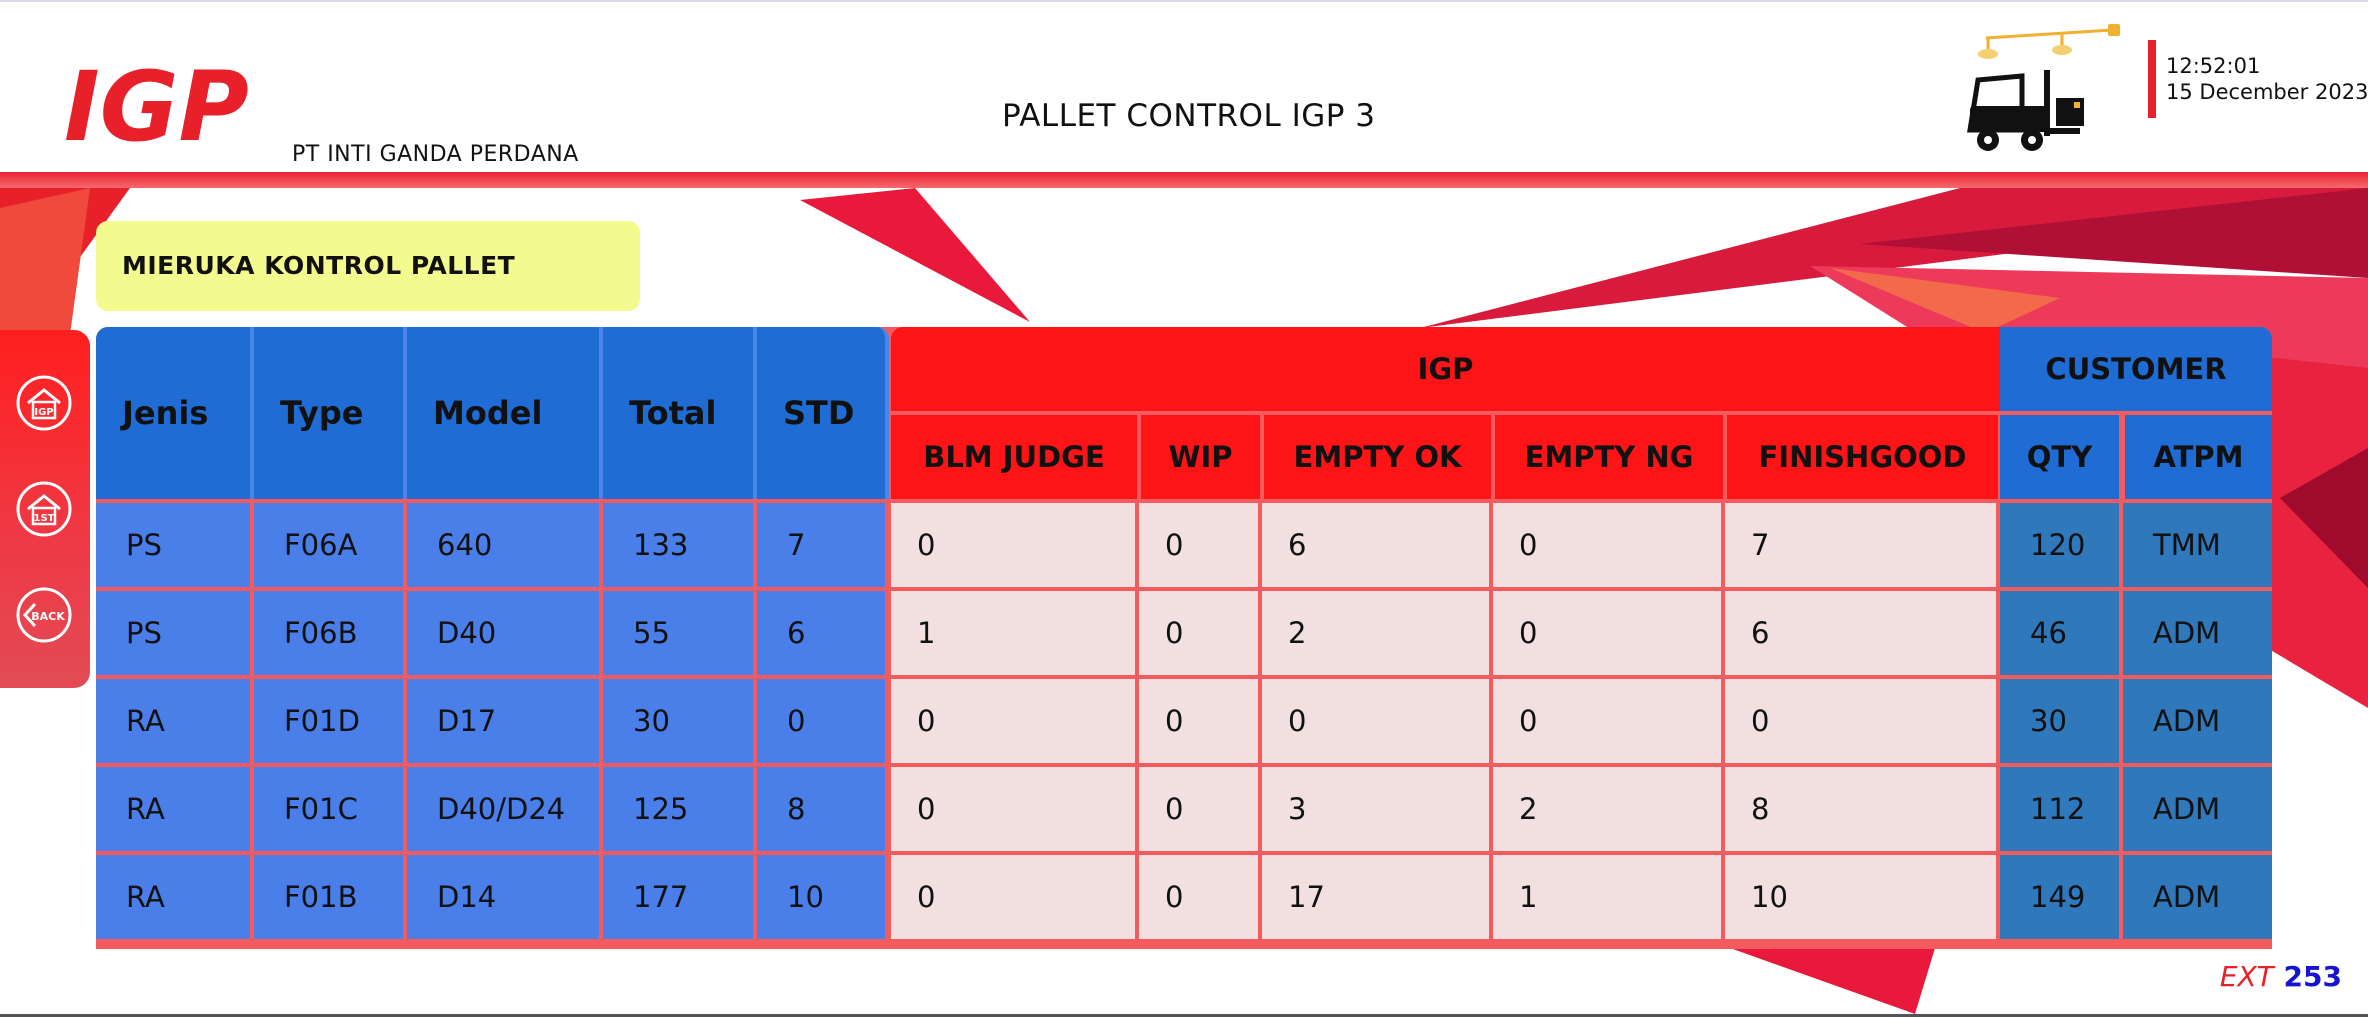 The height and width of the screenshot is (1018, 2368). I want to click on table-cell: 3, so click(1375, 809).